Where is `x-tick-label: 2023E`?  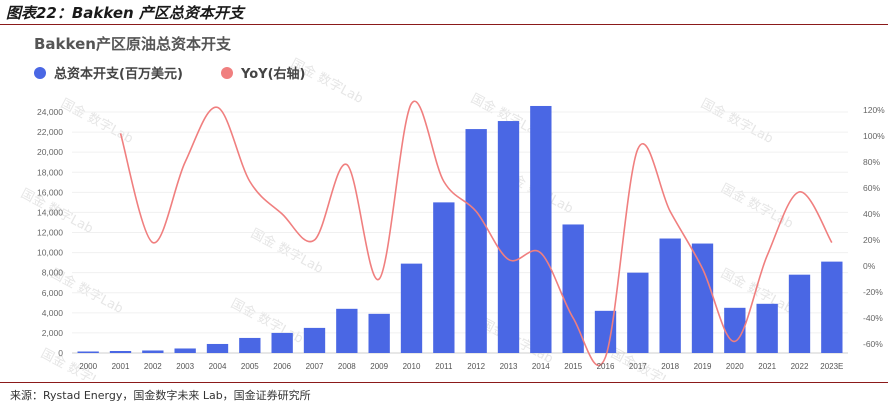 x-tick-label: 2023E is located at coordinates (831, 366).